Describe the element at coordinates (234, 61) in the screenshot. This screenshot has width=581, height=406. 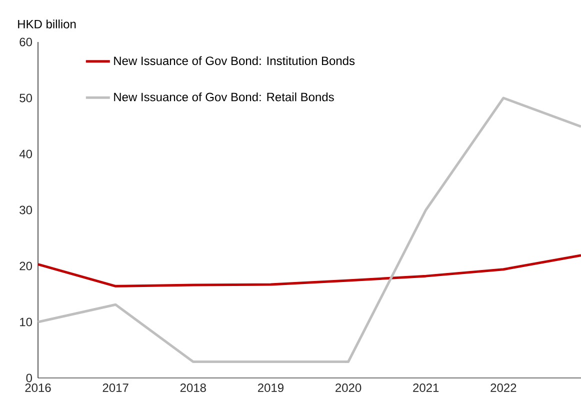
I see `legend-label: New Issuance of Gov Bond: Institution Bonds` at that location.